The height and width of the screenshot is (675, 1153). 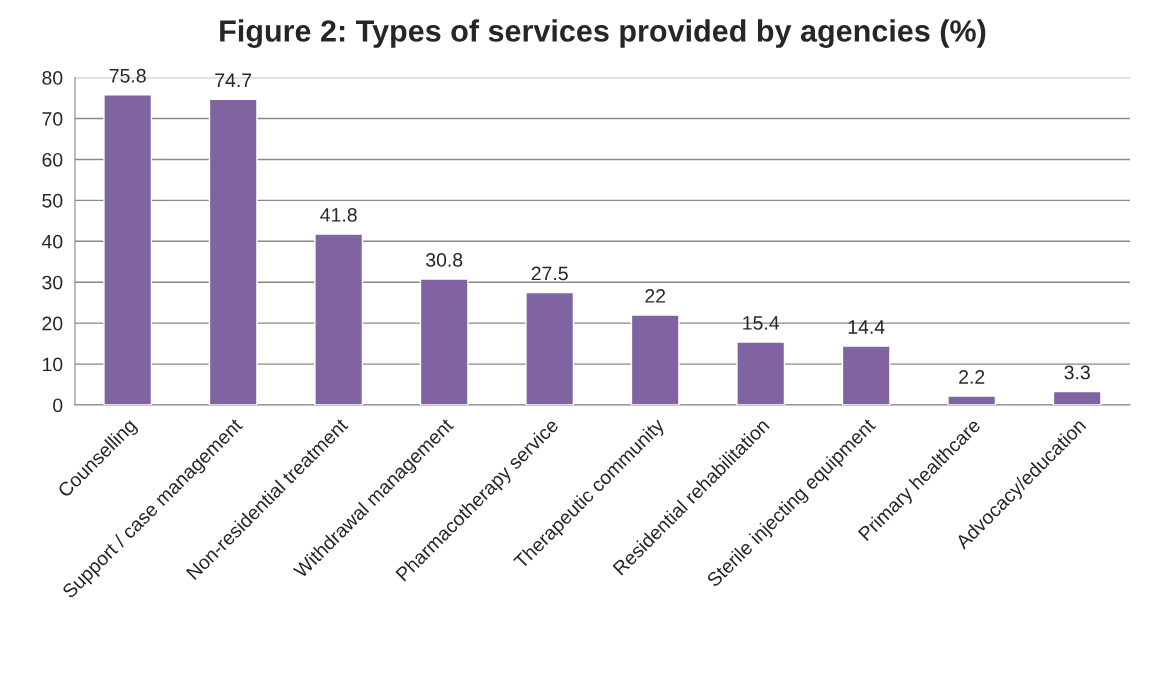 I want to click on y-tick-label: 50, so click(x=52, y=200).